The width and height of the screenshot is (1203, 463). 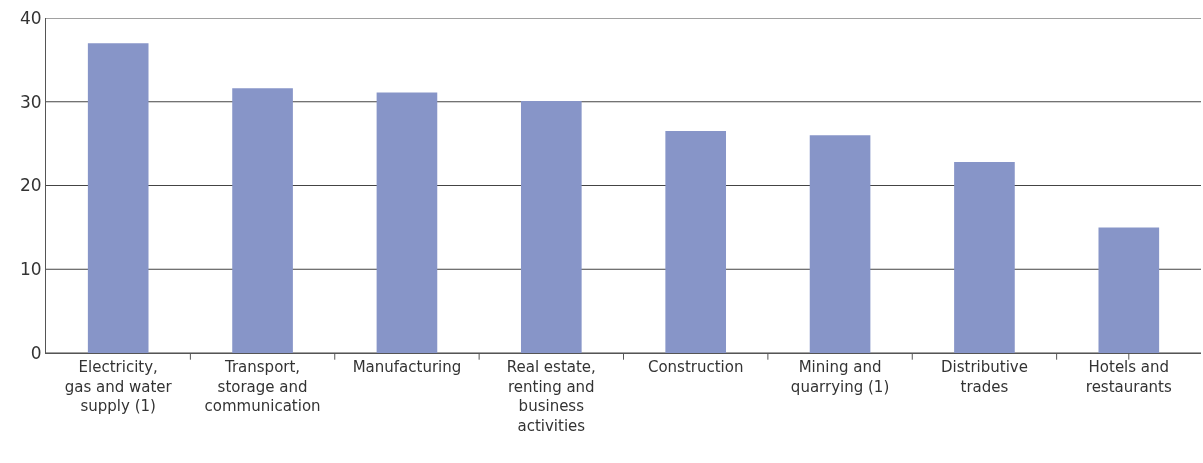 I want to click on x-tick-label: Mining and quarrying (1), so click(x=840, y=377).